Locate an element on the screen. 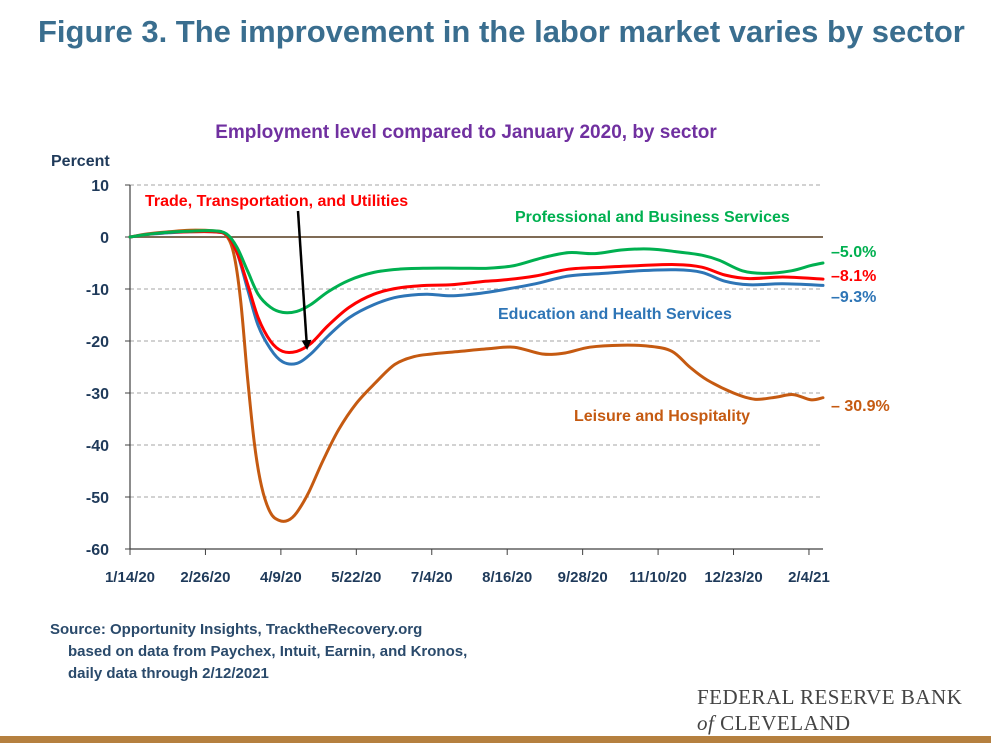 The width and height of the screenshot is (991, 743). annotation-arrow is located at coordinates (304, 280).